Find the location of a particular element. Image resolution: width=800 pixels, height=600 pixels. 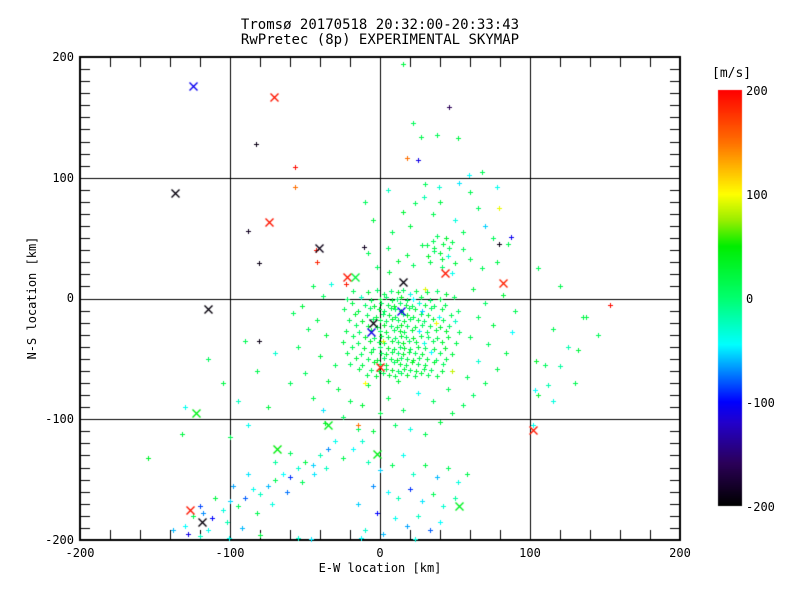

x-tick-label: -200 is located at coordinates (80, 553).